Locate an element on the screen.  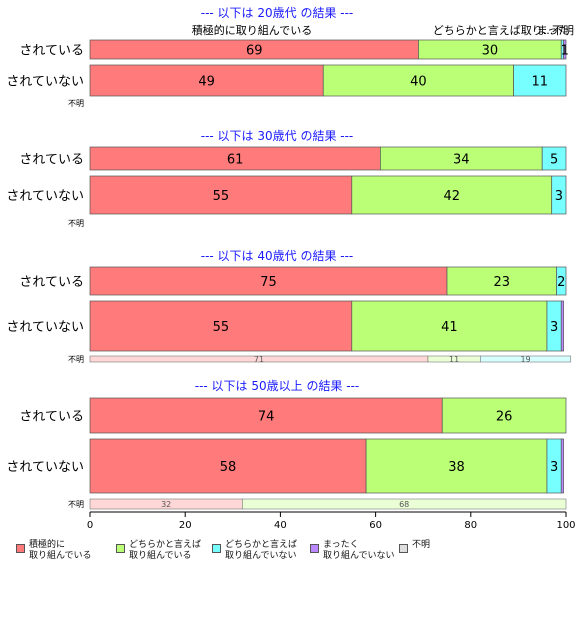
value-label: 1 is located at coordinates (565, 51).